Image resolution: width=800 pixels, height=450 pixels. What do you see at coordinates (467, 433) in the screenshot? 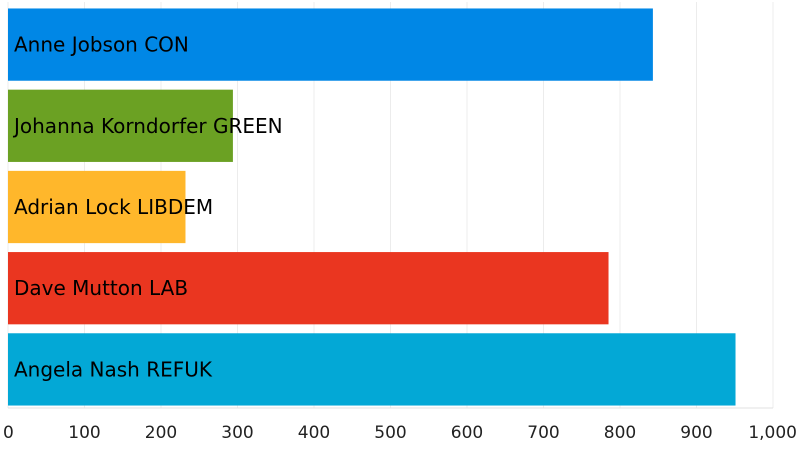
I see `x-tick-label: 600` at bounding box center [467, 433].